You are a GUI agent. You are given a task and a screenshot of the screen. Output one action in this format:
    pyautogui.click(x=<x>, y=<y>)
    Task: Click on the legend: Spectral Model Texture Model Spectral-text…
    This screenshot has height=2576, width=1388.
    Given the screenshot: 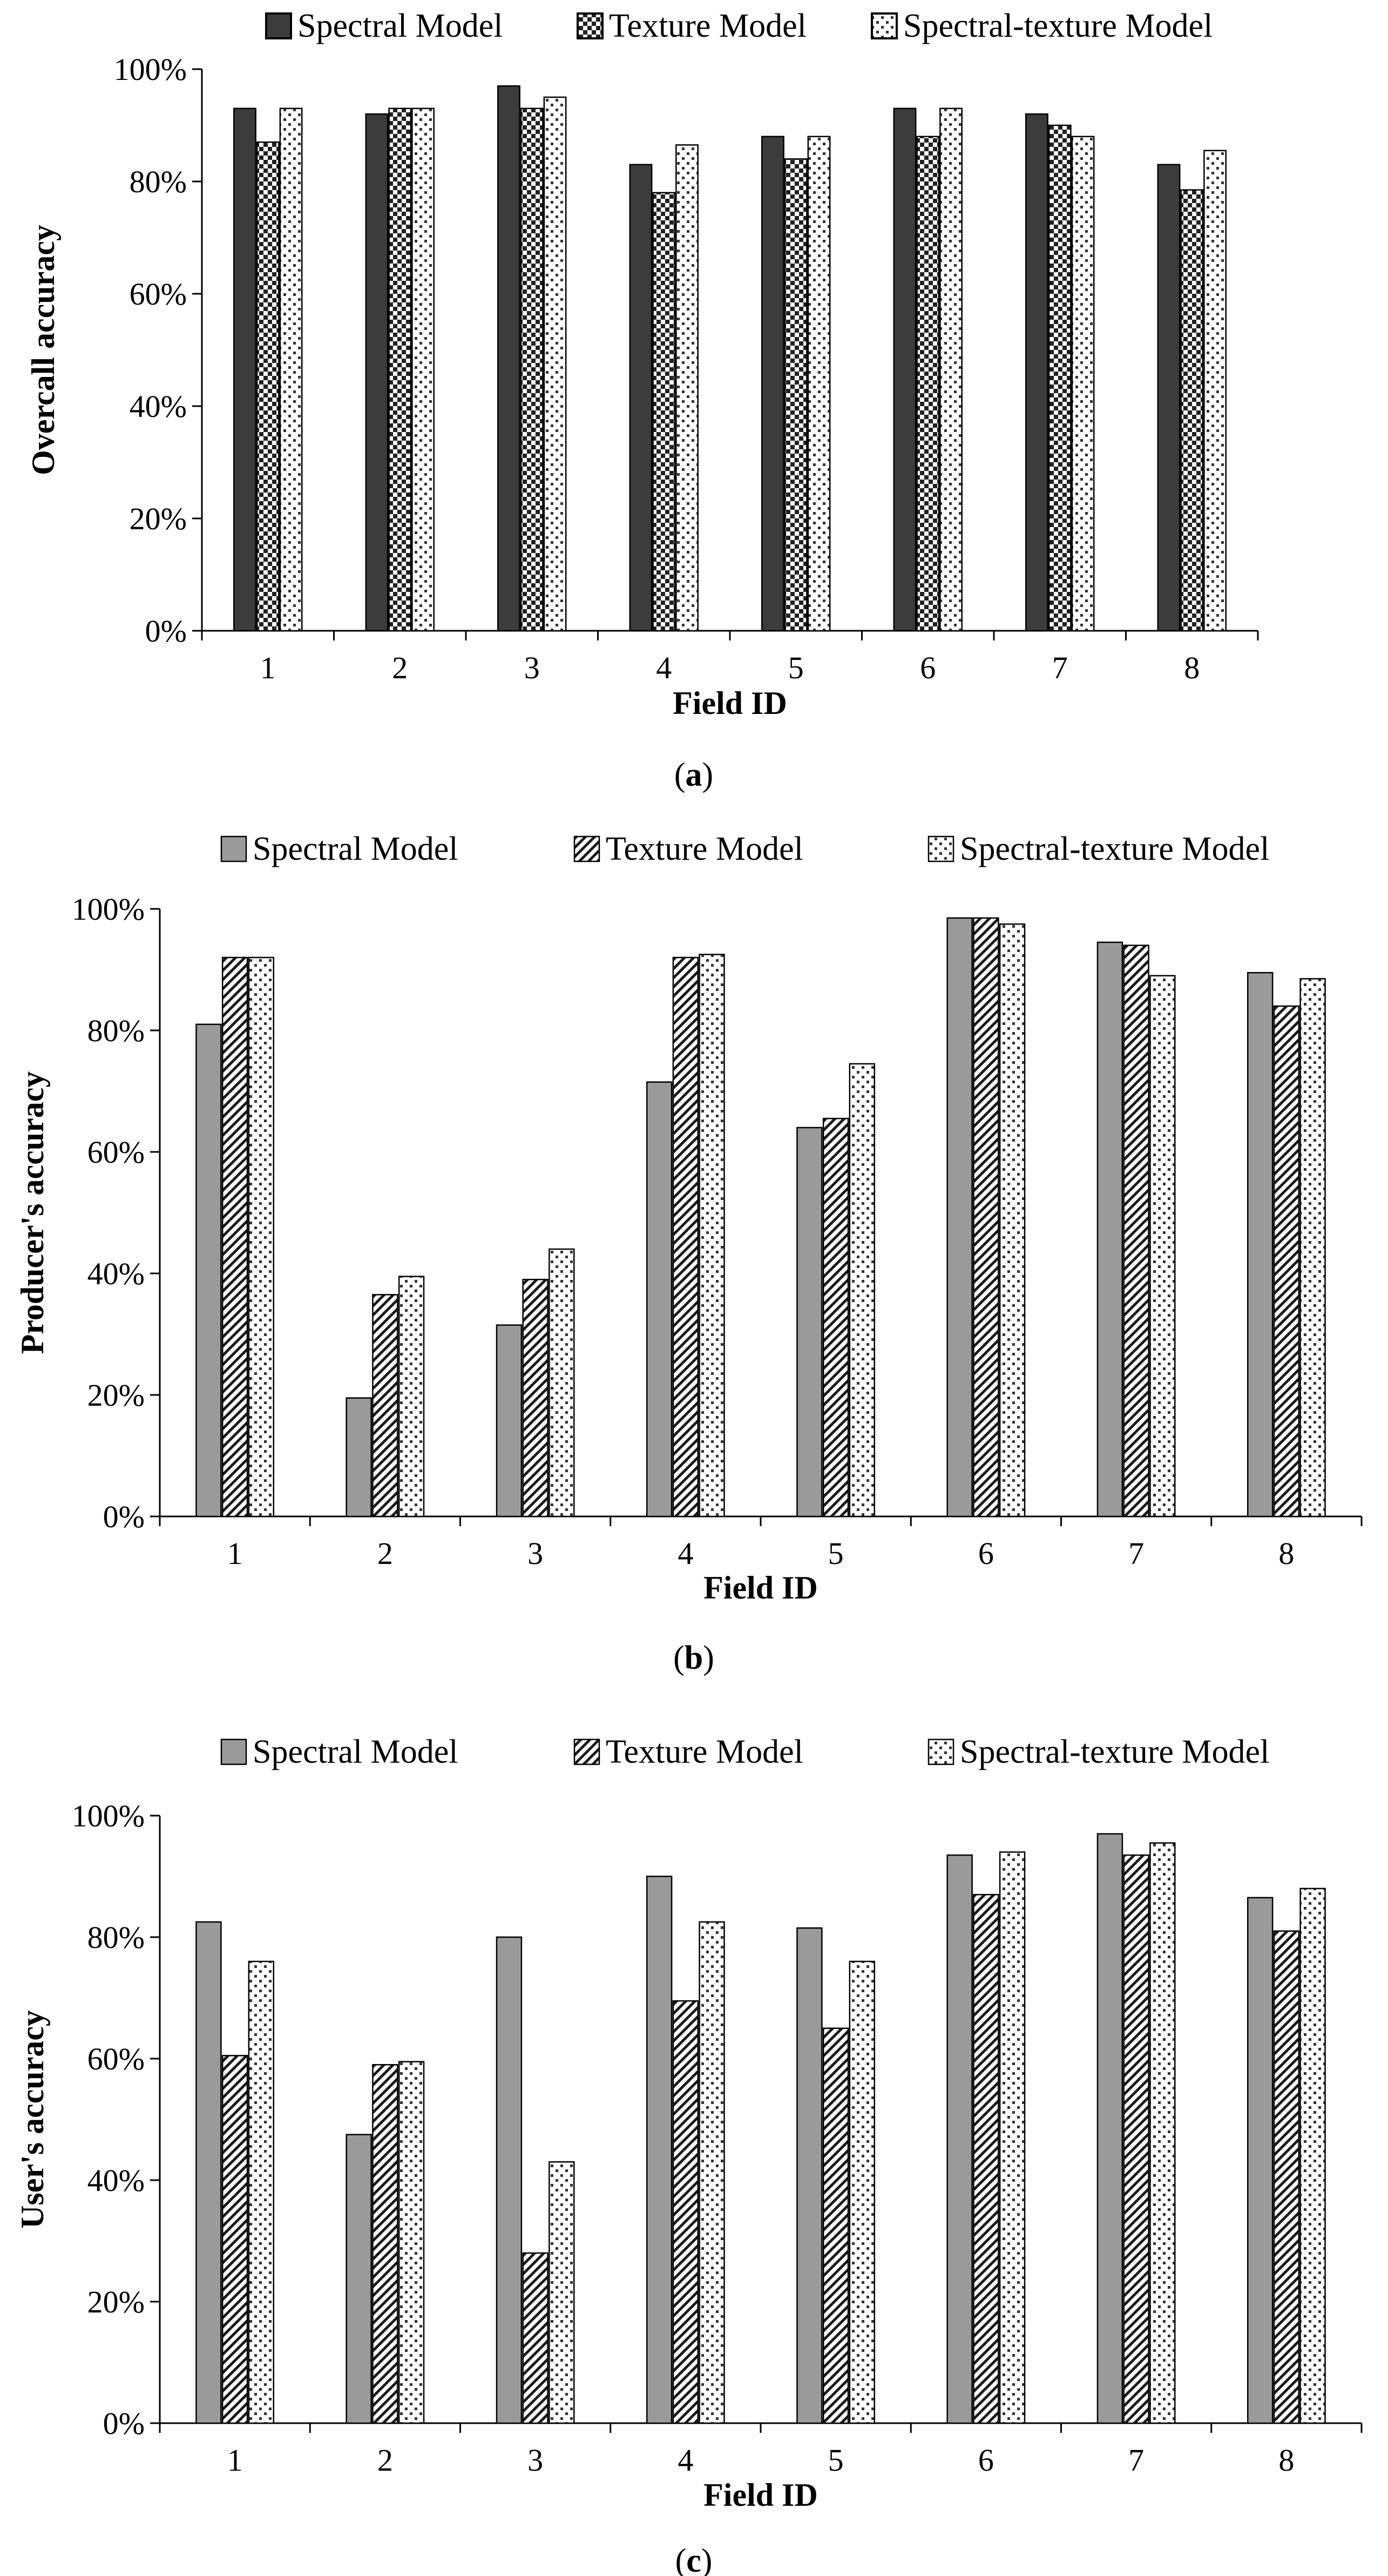 What is the action you would take?
    pyautogui.click(x=739, y=26)
    